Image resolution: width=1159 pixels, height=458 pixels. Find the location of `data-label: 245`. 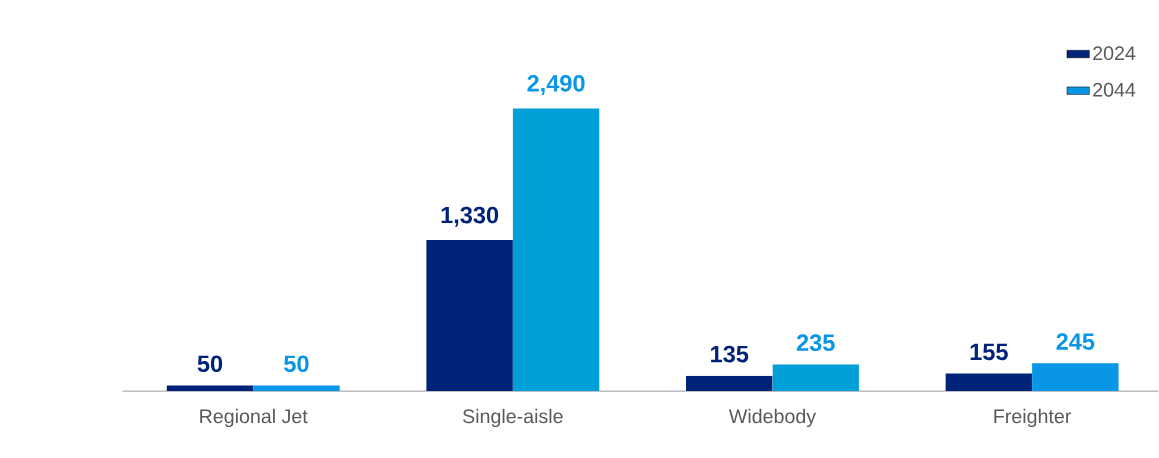

data-label: 245 is located at coordinates (1075, 341).